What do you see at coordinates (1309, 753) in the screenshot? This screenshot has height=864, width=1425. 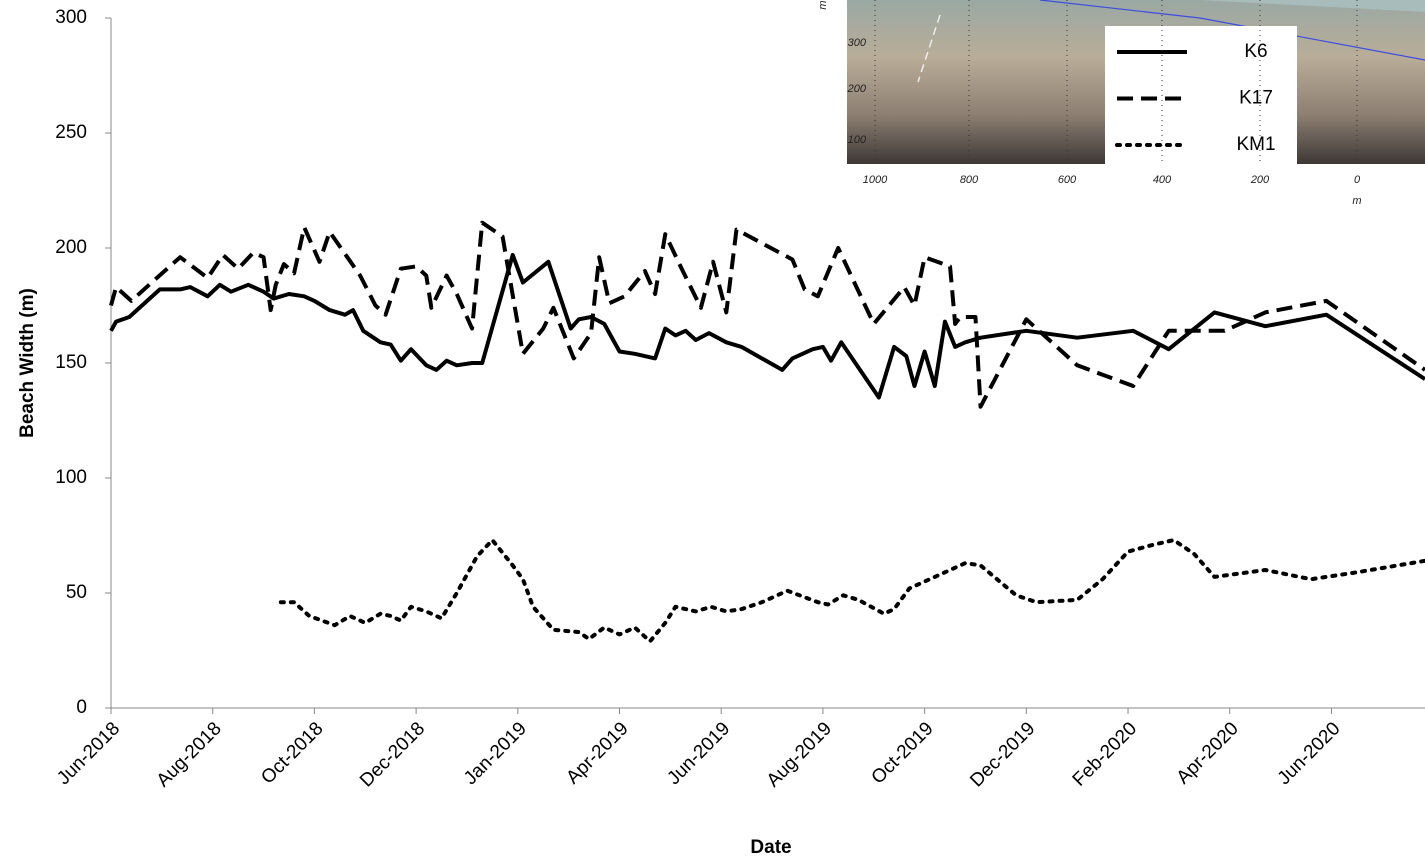 I see `x-tick-label: Jun-2020` at bounding box center [1309, 753].